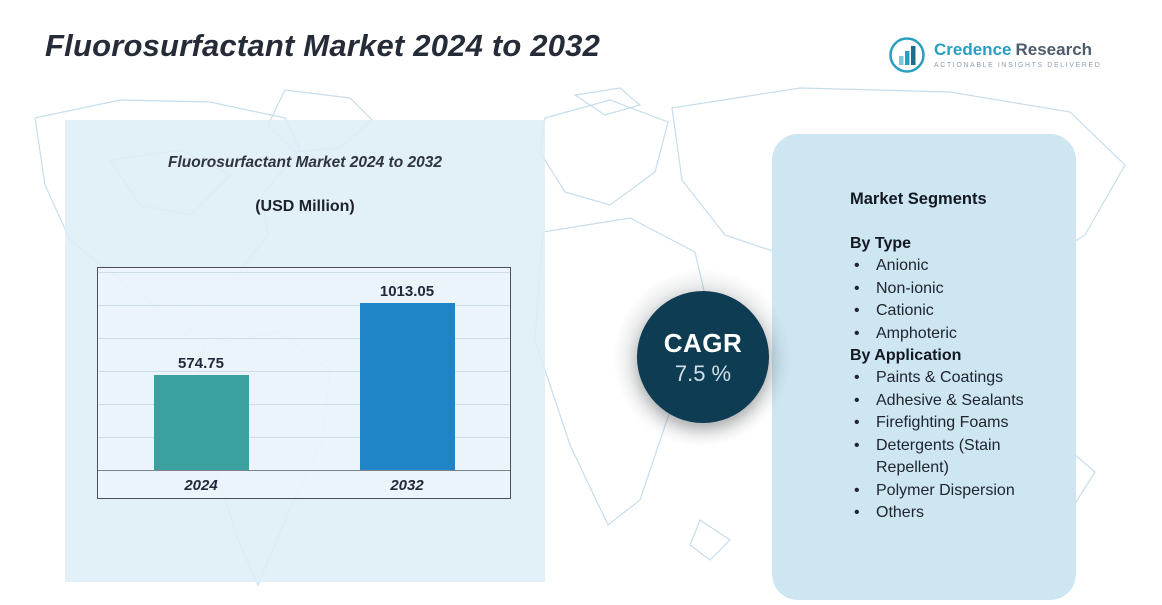  I want to click on bar-rect-2024, so click(201, 422).